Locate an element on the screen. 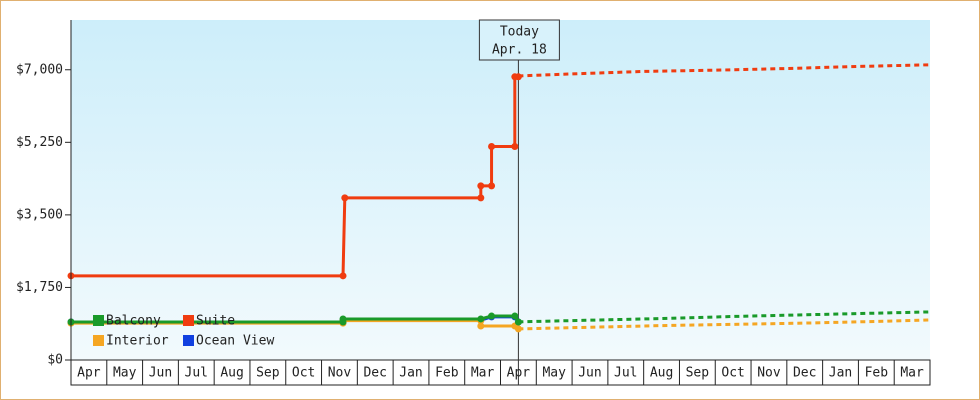 The image size is (980, 400). today-box is located at coordinates (519, 40).